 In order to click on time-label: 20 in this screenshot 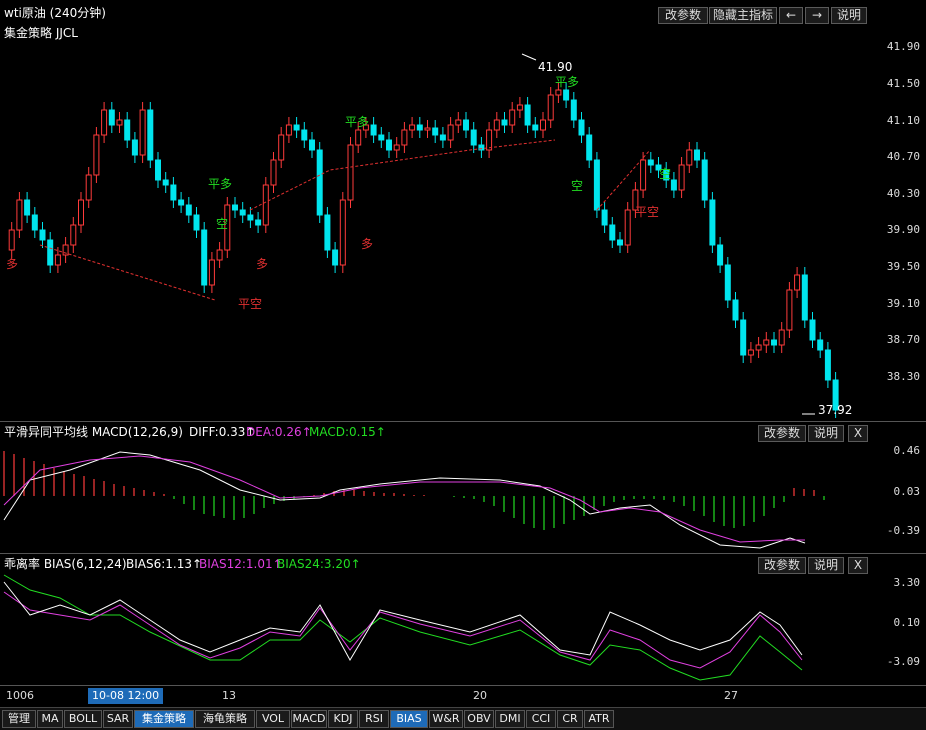, I will do `click(480, 695)`.